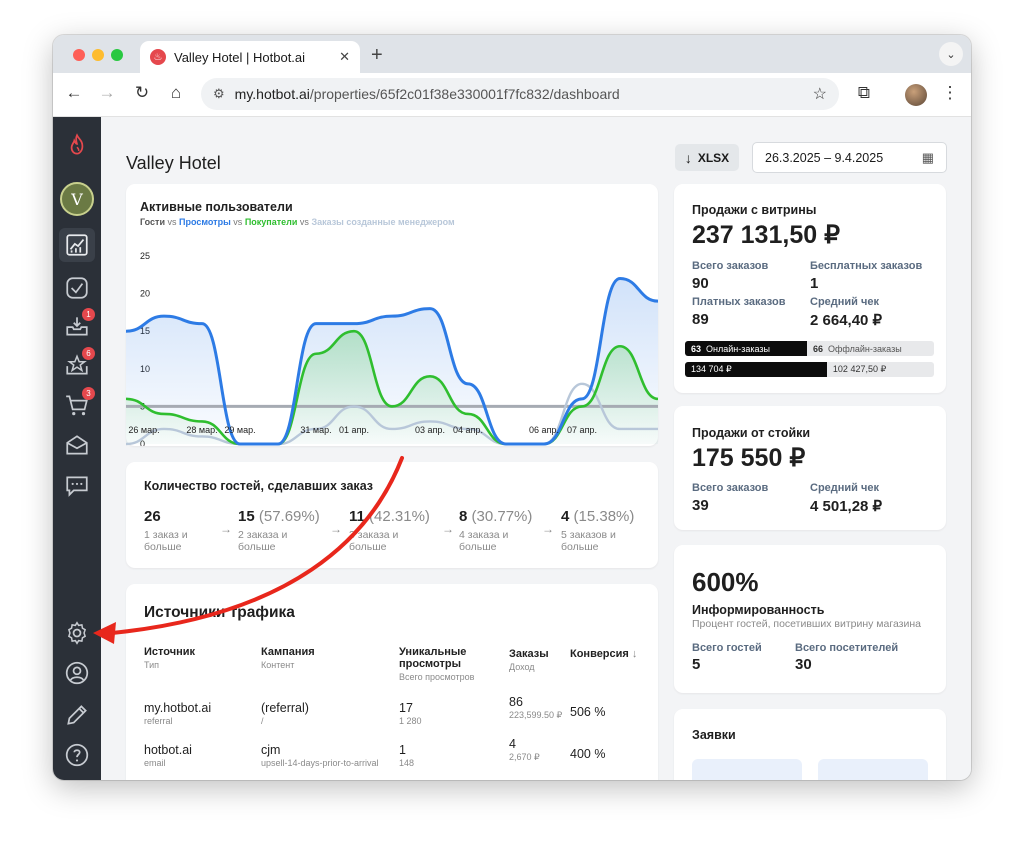 The height and width of the screenshot is (850, 1024). I want to click on traffic-cell-orders: 4 2,670 ₽, so click(524, 750).